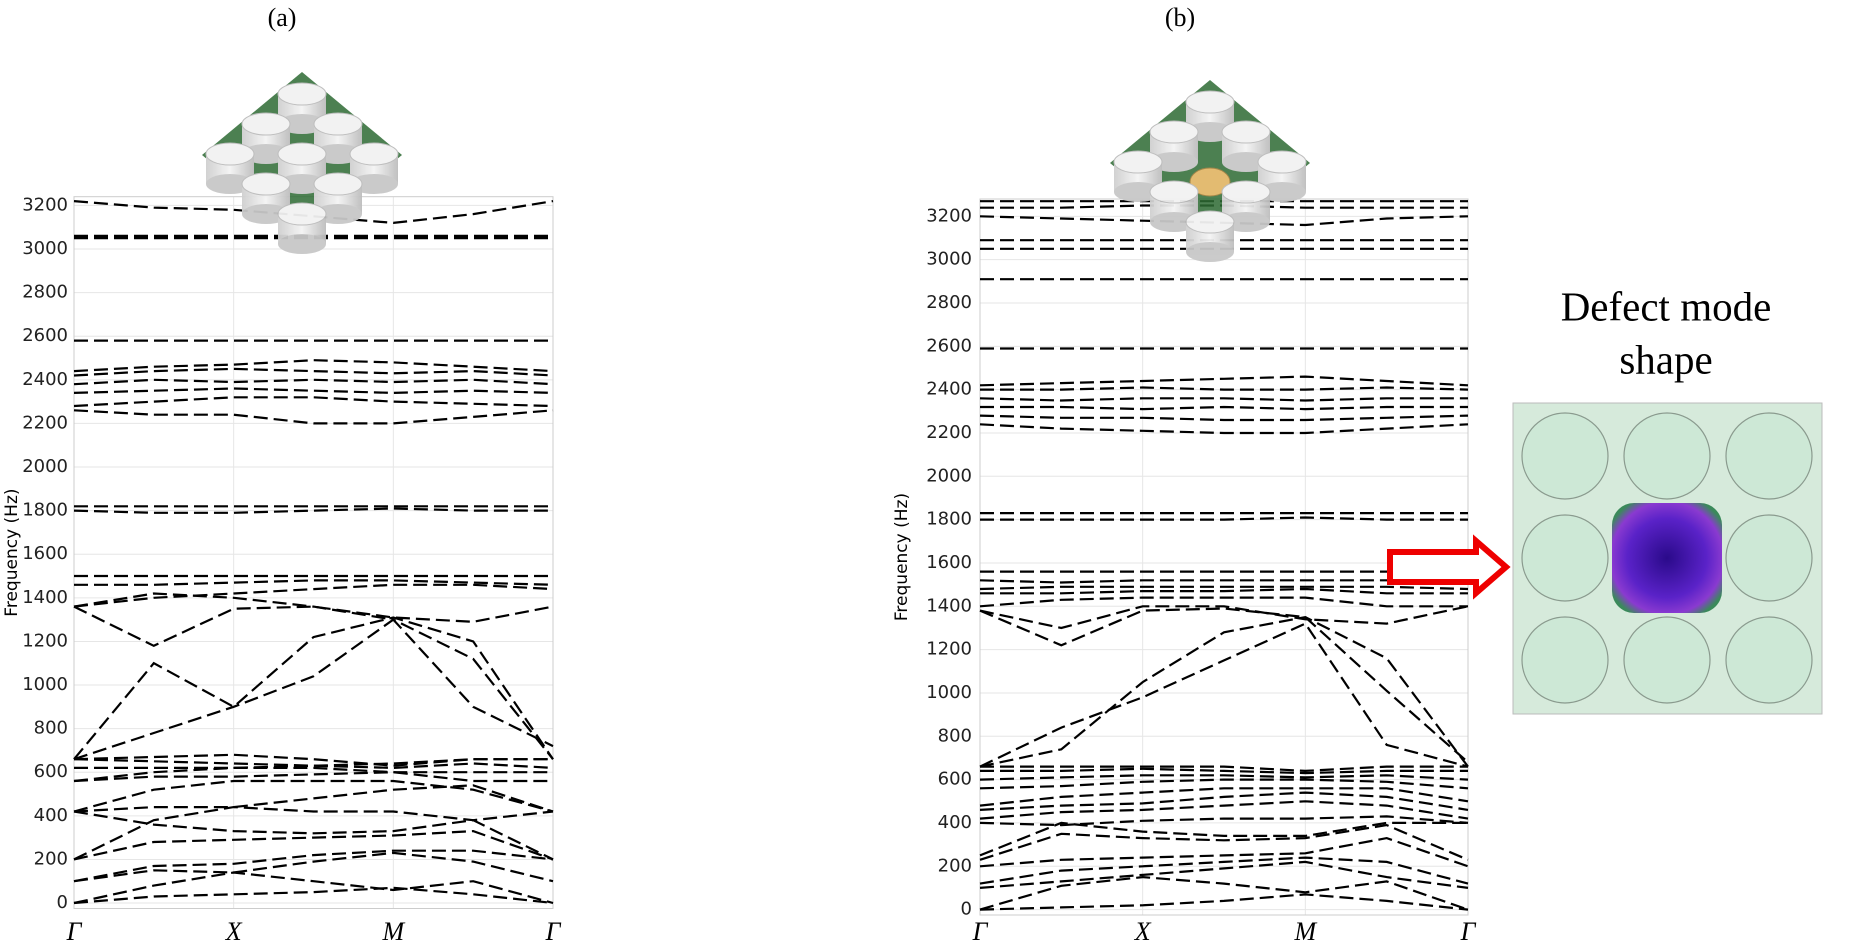 Image resolution: width=1850 pixels, height=948 pixels. Describe the element at coordinates (1210, 182) in the screenshot. I see `defect-cylinder` at that location.